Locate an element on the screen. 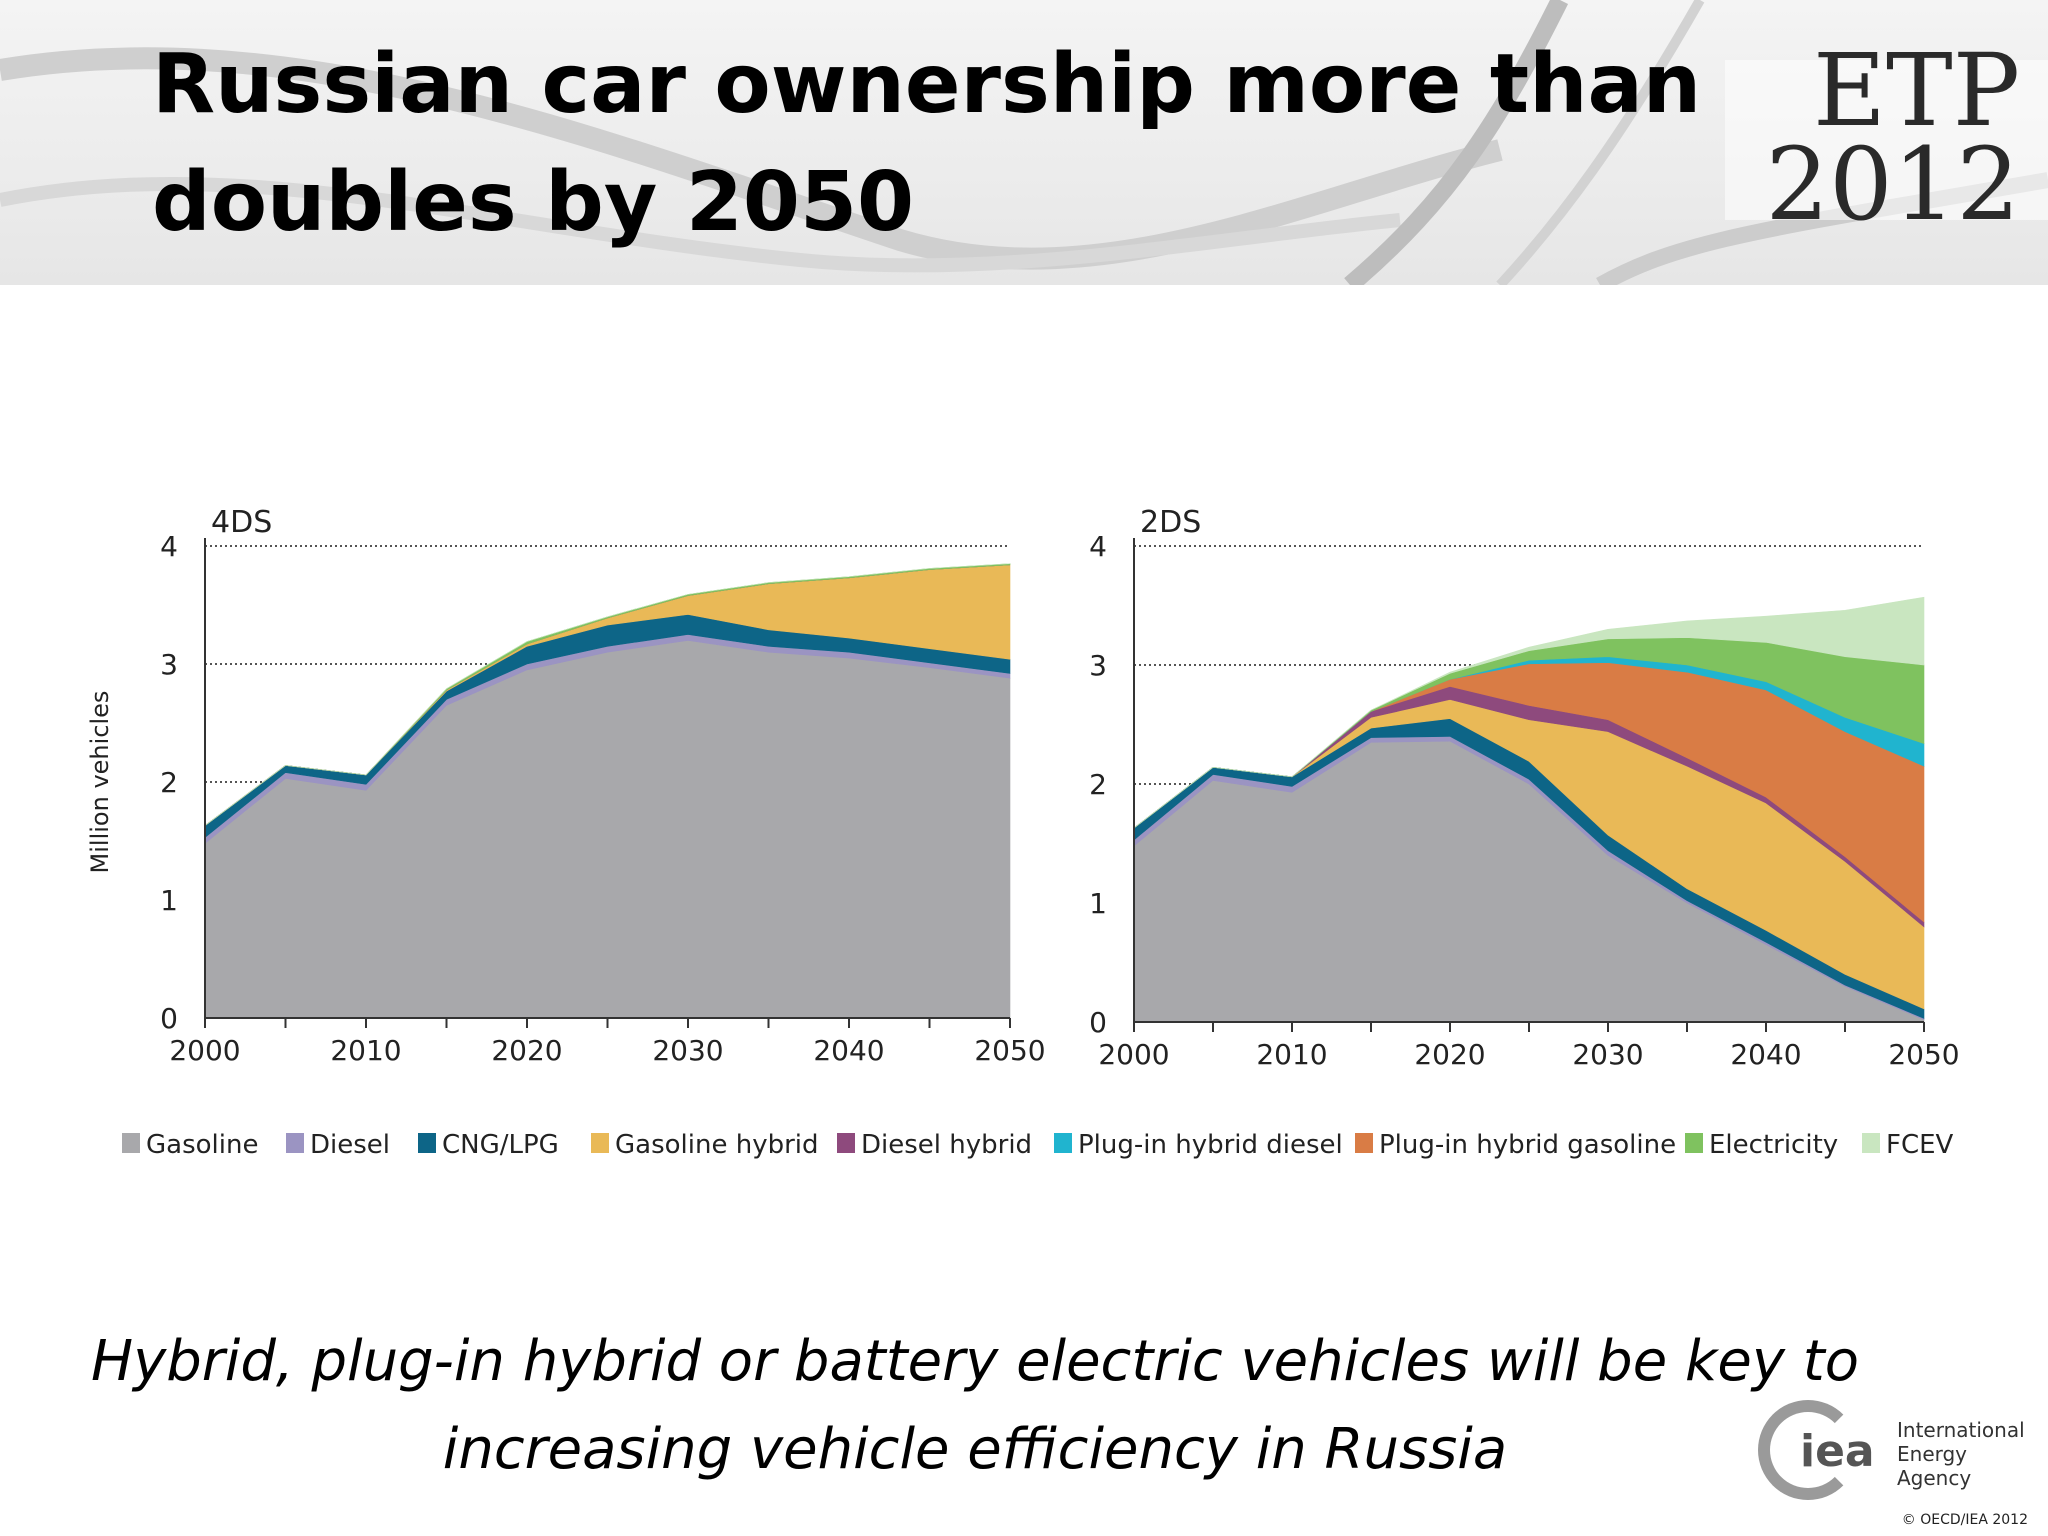  legend-label: Diesel hybrid is located at coordinates (946, 1145).